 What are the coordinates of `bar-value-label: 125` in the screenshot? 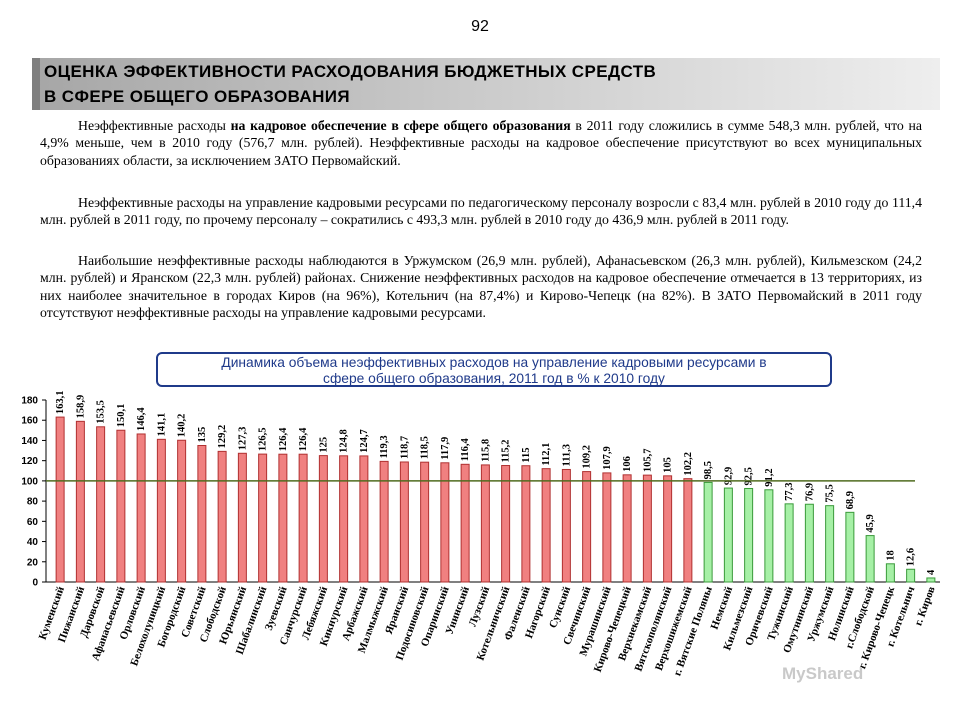 It's located at (323, 445).